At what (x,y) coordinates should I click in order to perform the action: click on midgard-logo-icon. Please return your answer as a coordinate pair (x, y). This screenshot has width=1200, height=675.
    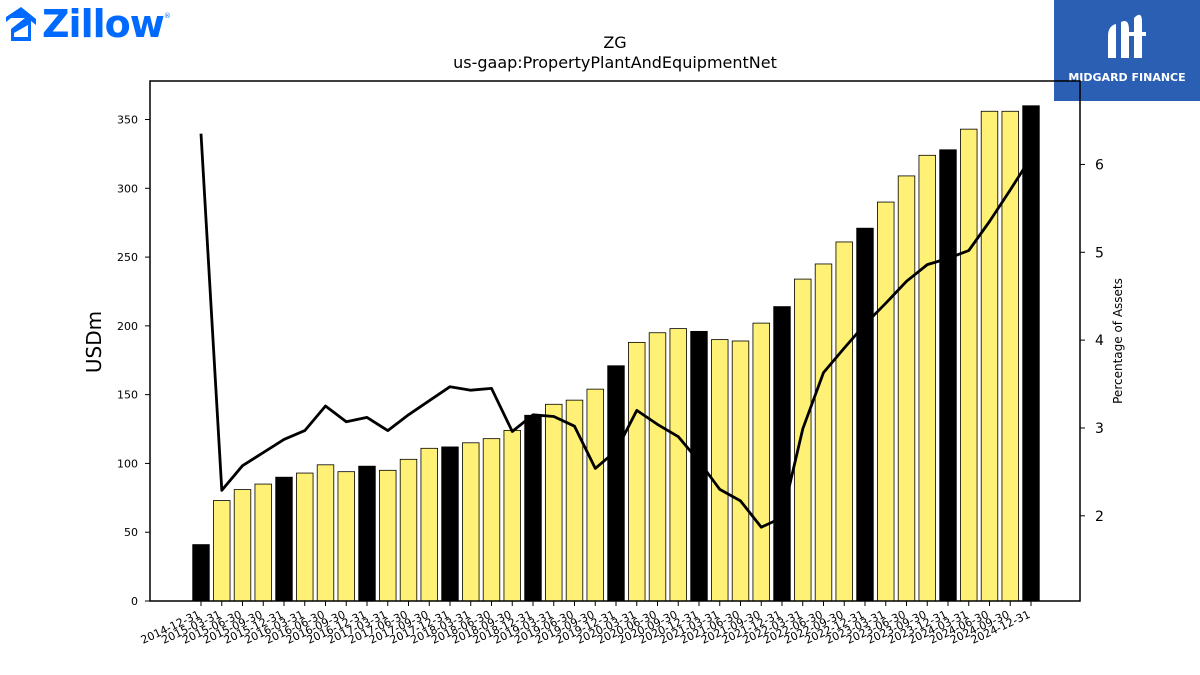
    Looking at the image, I should click on (1127, 36).